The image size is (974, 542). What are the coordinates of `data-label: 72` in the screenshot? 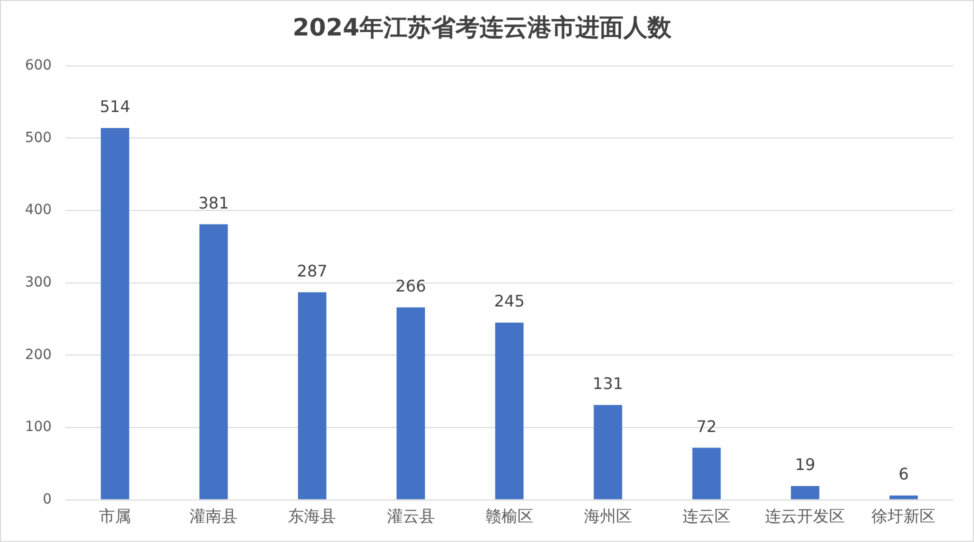 It's located at (706, 426).